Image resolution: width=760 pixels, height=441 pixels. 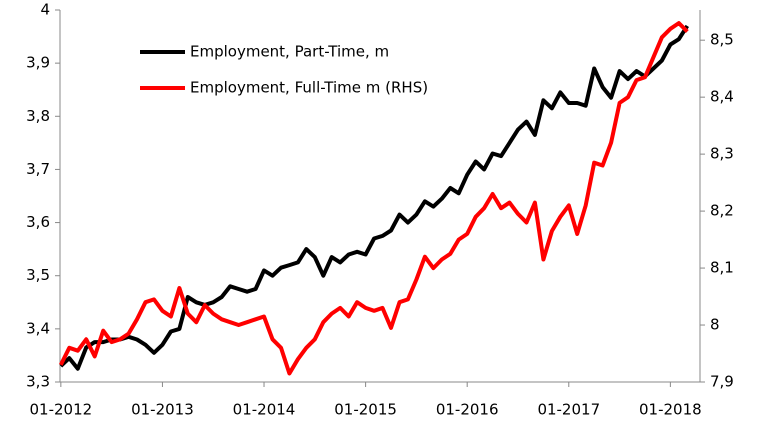 What do you see at coordinates (568, 410) in the screenshot?
I see `x-tick-label: 01-2017` at bounding box center [568, 410].